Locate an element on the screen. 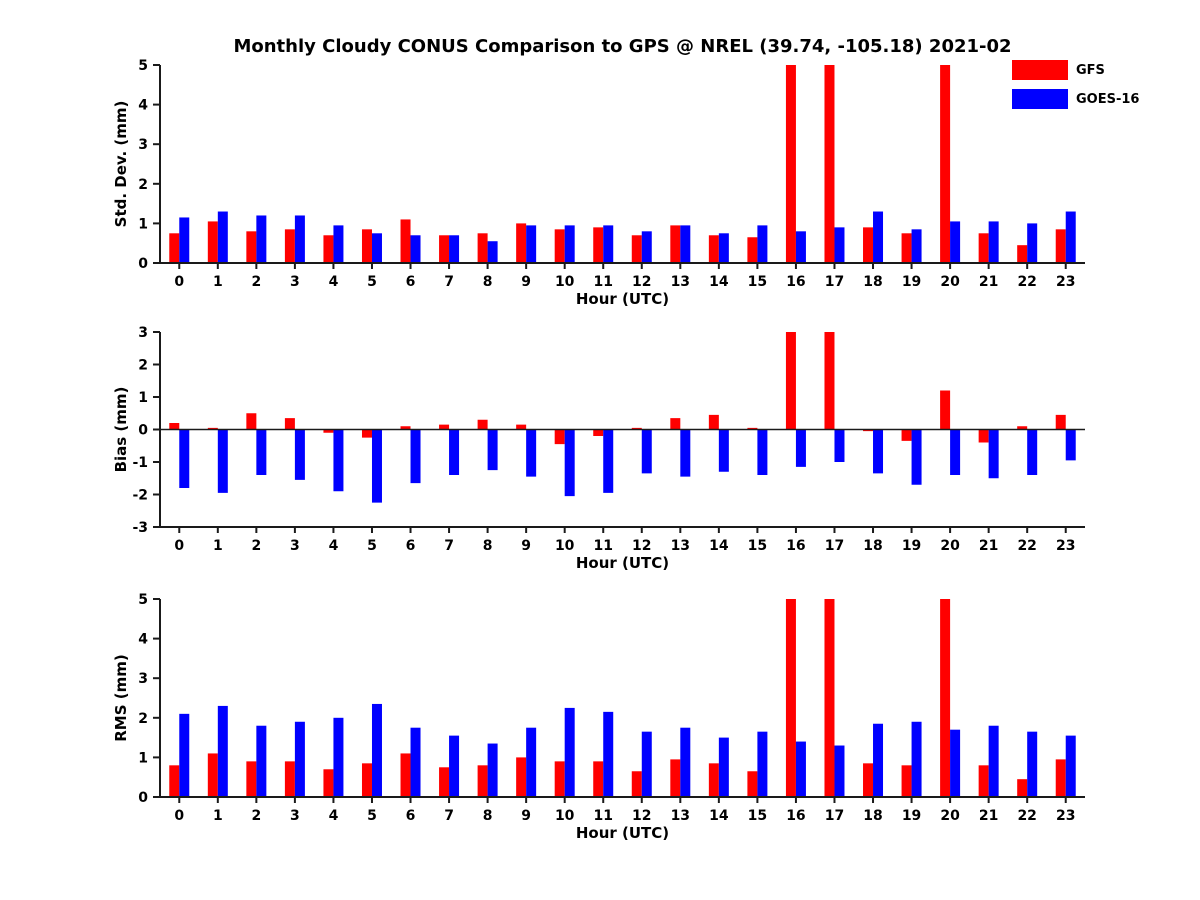  x-tick-label: 12 is located at coordinates (641, 816).